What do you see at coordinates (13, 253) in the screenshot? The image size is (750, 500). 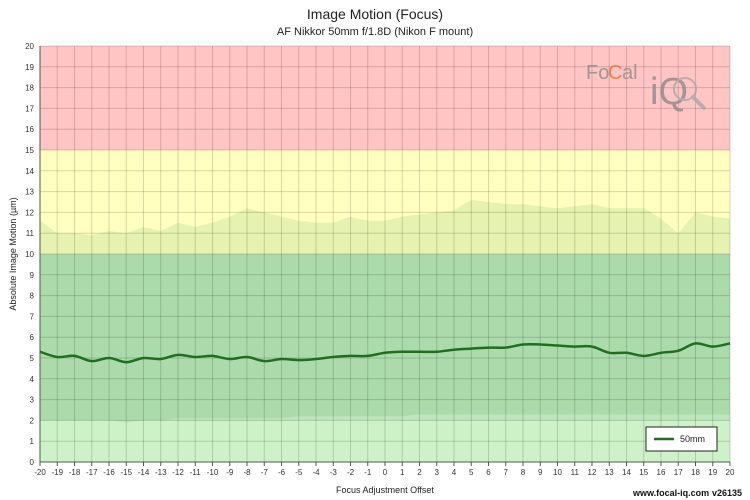 I see `y-axis-label: Absolute Image Motion (µm)` at bounding box center [13, 253].